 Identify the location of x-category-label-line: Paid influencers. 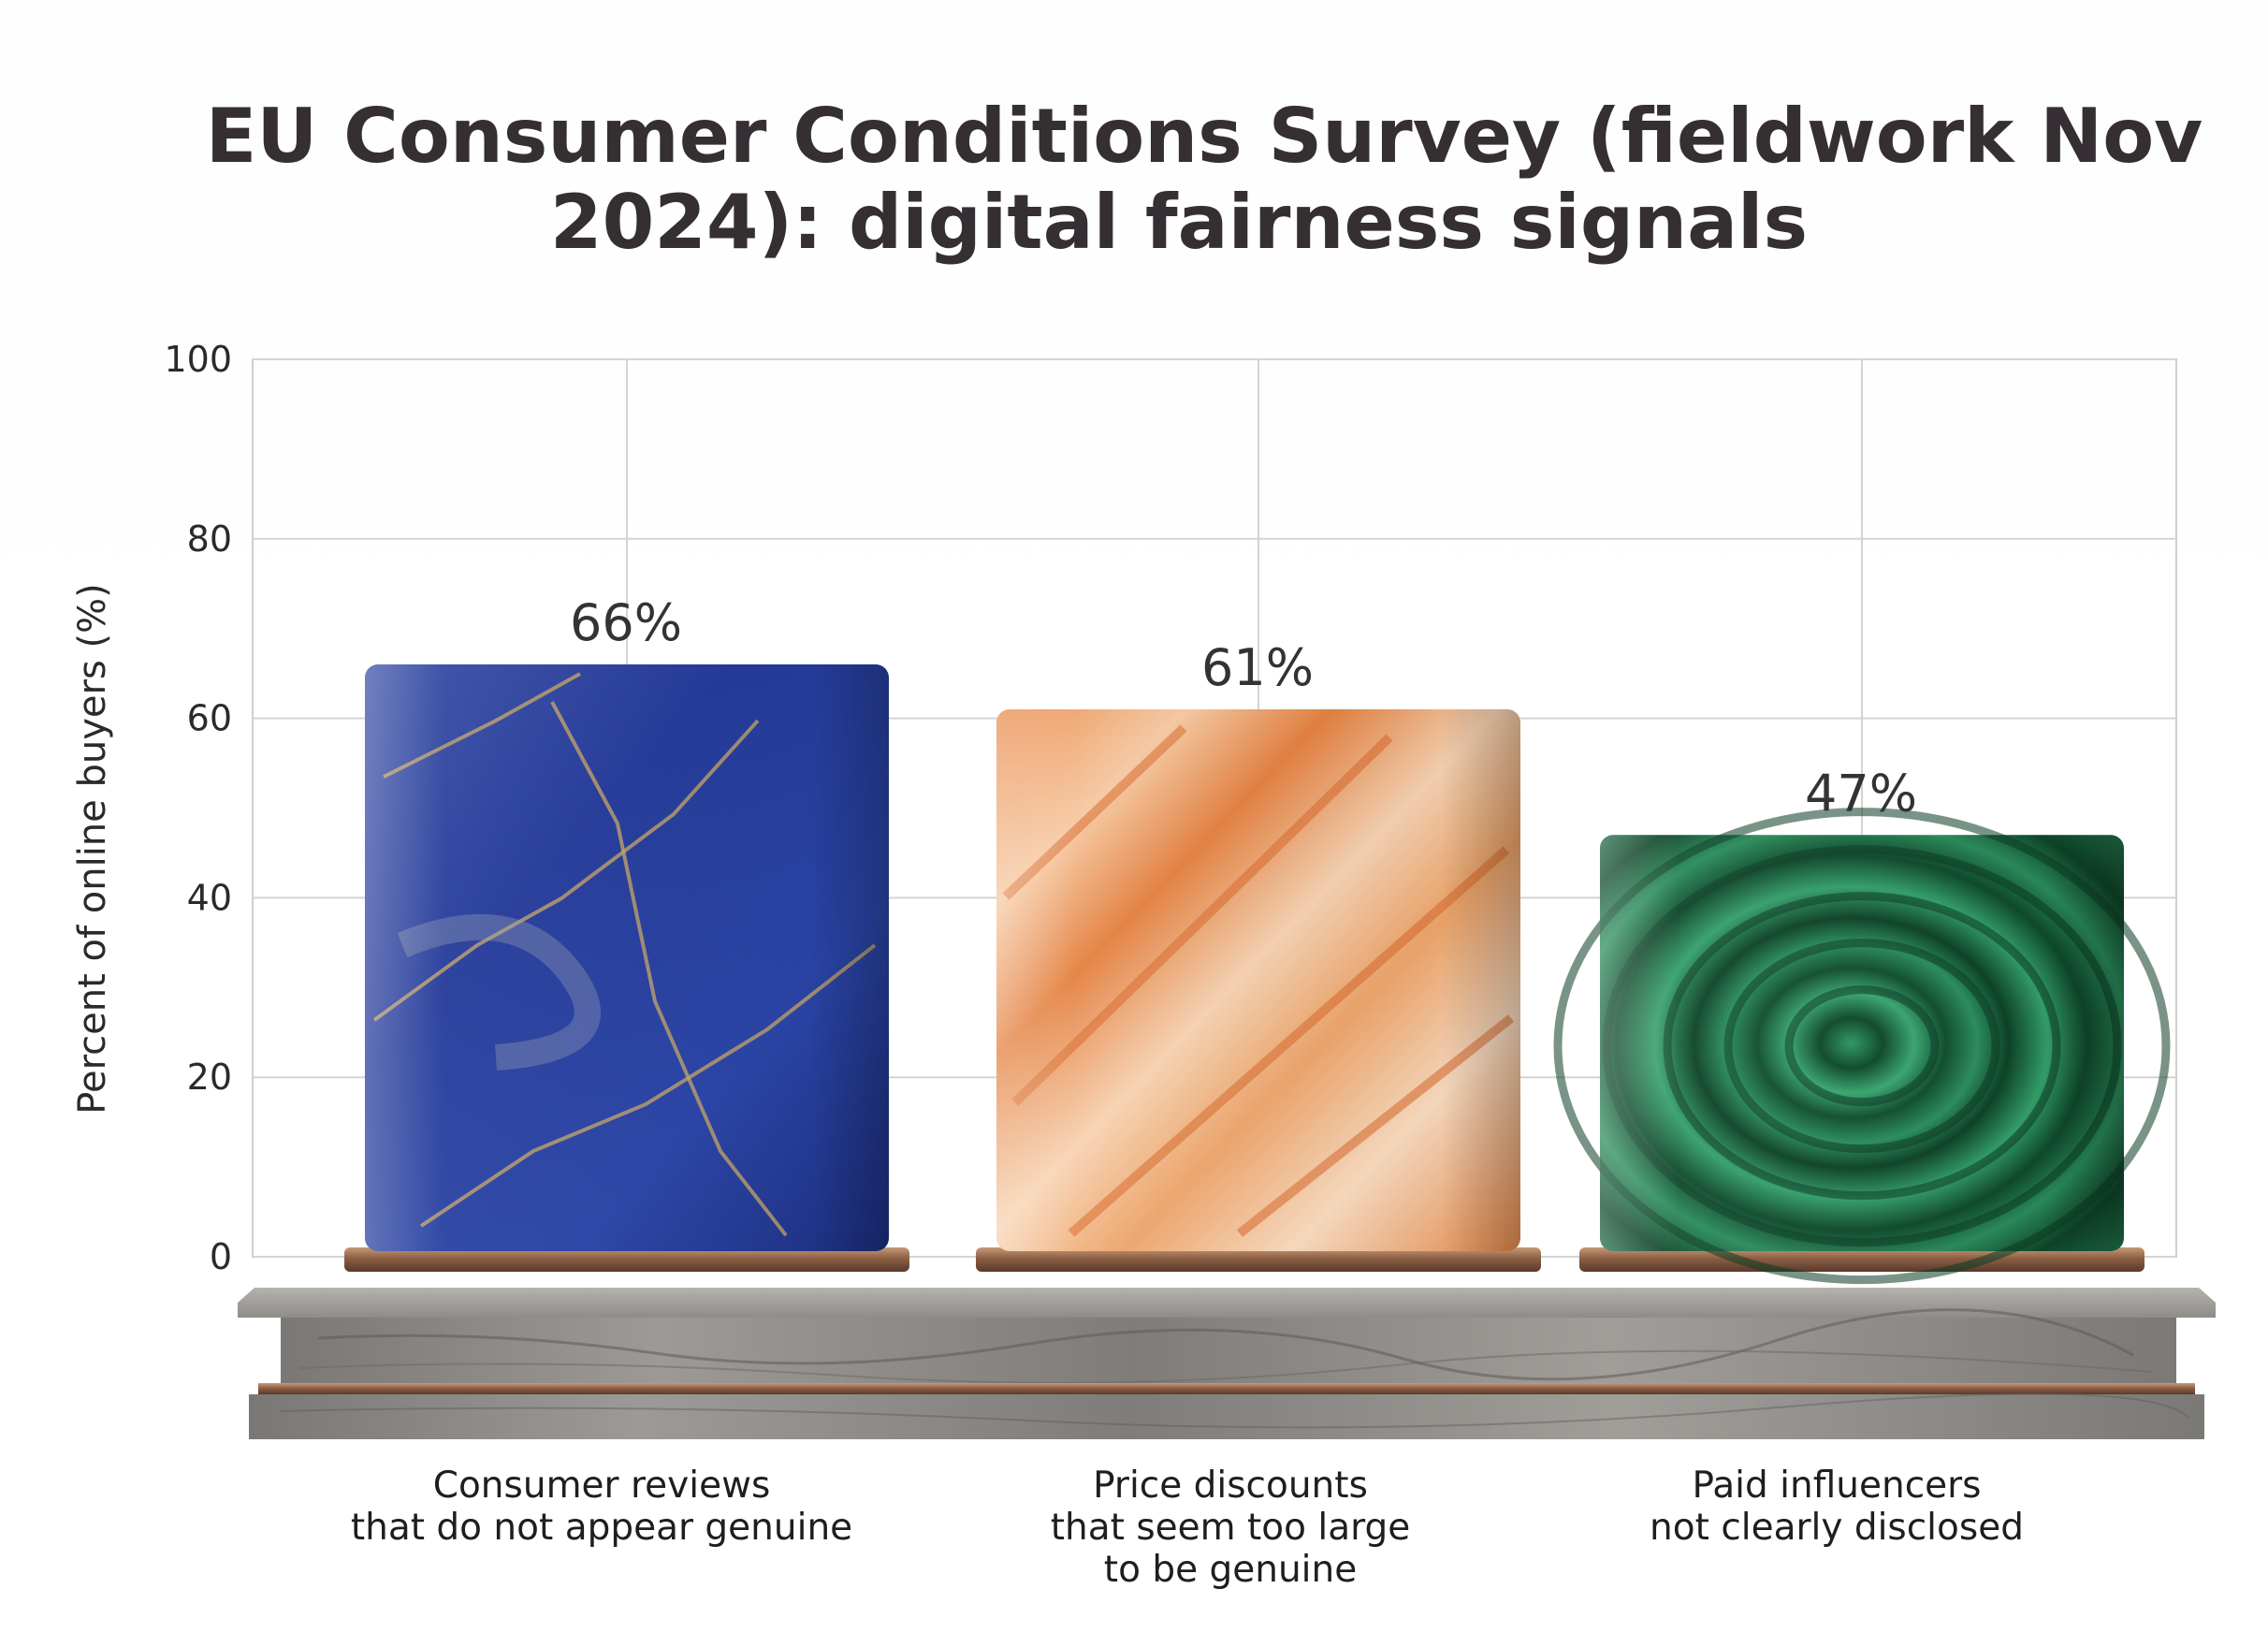
(1838, 1486).